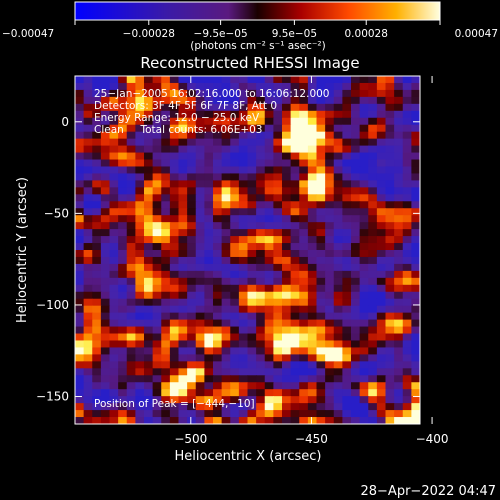 The image size is (500, 500). Describe the element at coordinates (212, 94) in the screenshot. I see `annotation-time: 25−Jan−2005 16:02:16.000 to 16:06:12.000` at that location.